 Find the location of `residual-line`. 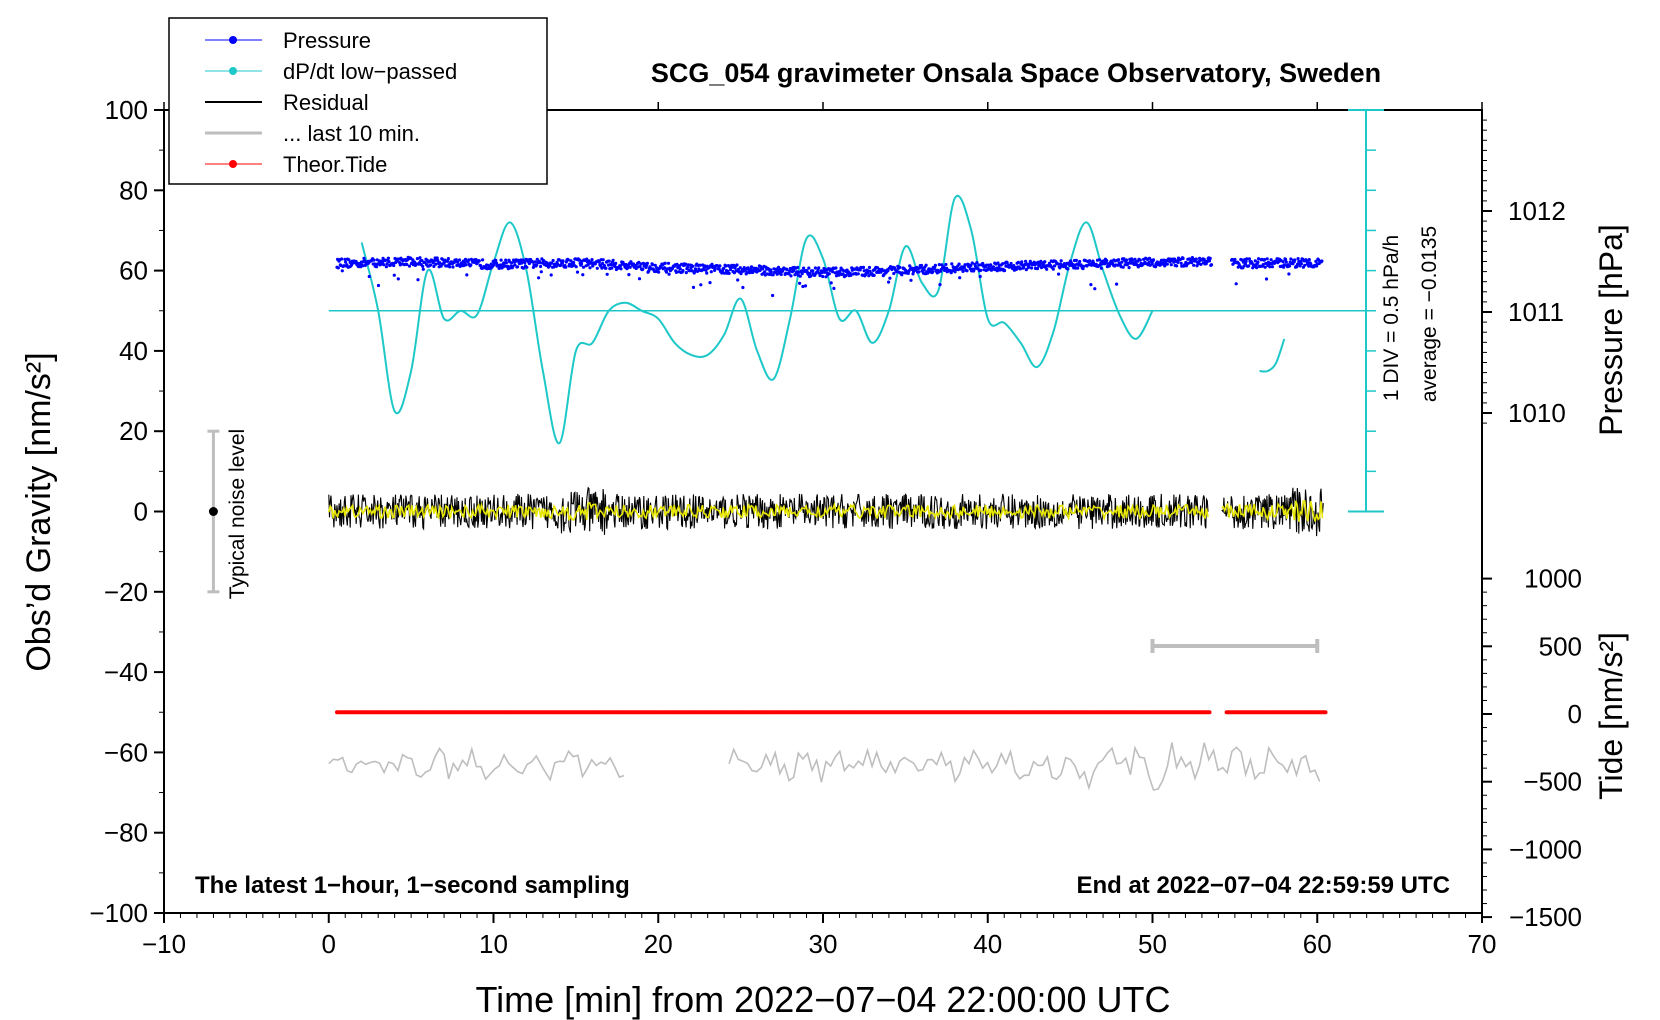

residual-line is located at coordinates (768, 510).